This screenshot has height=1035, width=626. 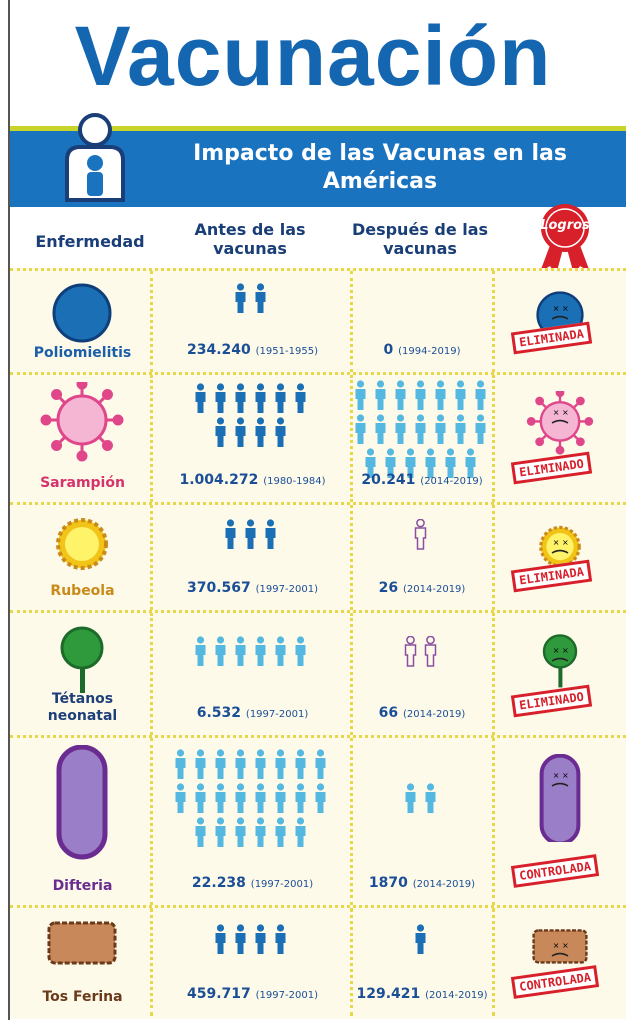 I want to click on count-value: 22.238, so click(x=218, y=883).